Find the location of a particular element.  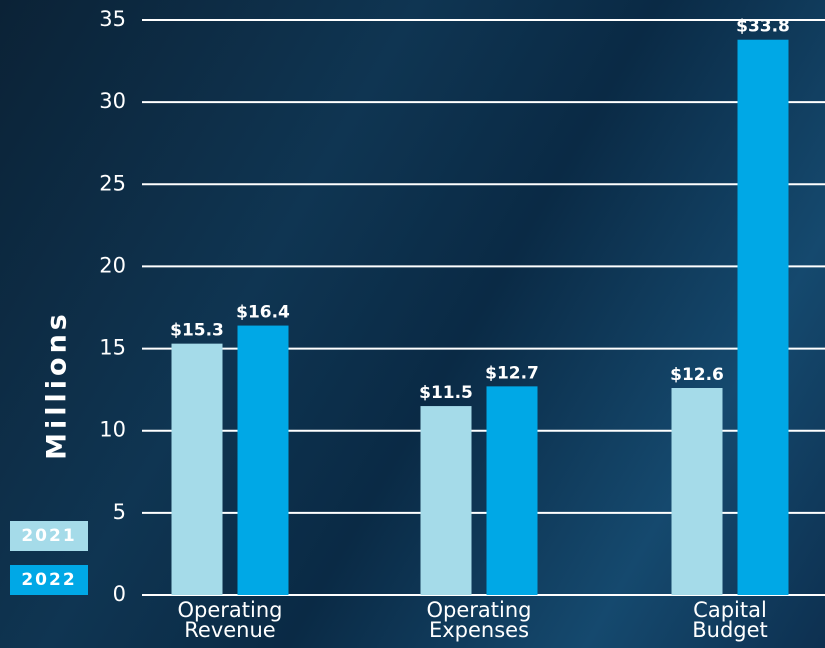

y-tick-label: 10 is located at coordinates (112, 430).